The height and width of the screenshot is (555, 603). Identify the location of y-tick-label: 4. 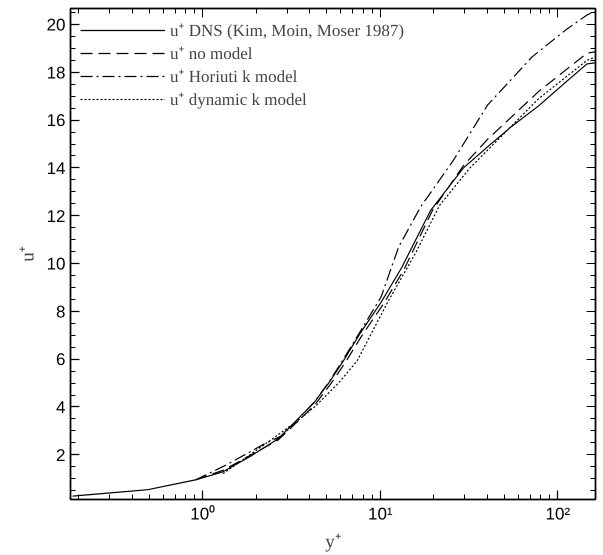
(61, 407).